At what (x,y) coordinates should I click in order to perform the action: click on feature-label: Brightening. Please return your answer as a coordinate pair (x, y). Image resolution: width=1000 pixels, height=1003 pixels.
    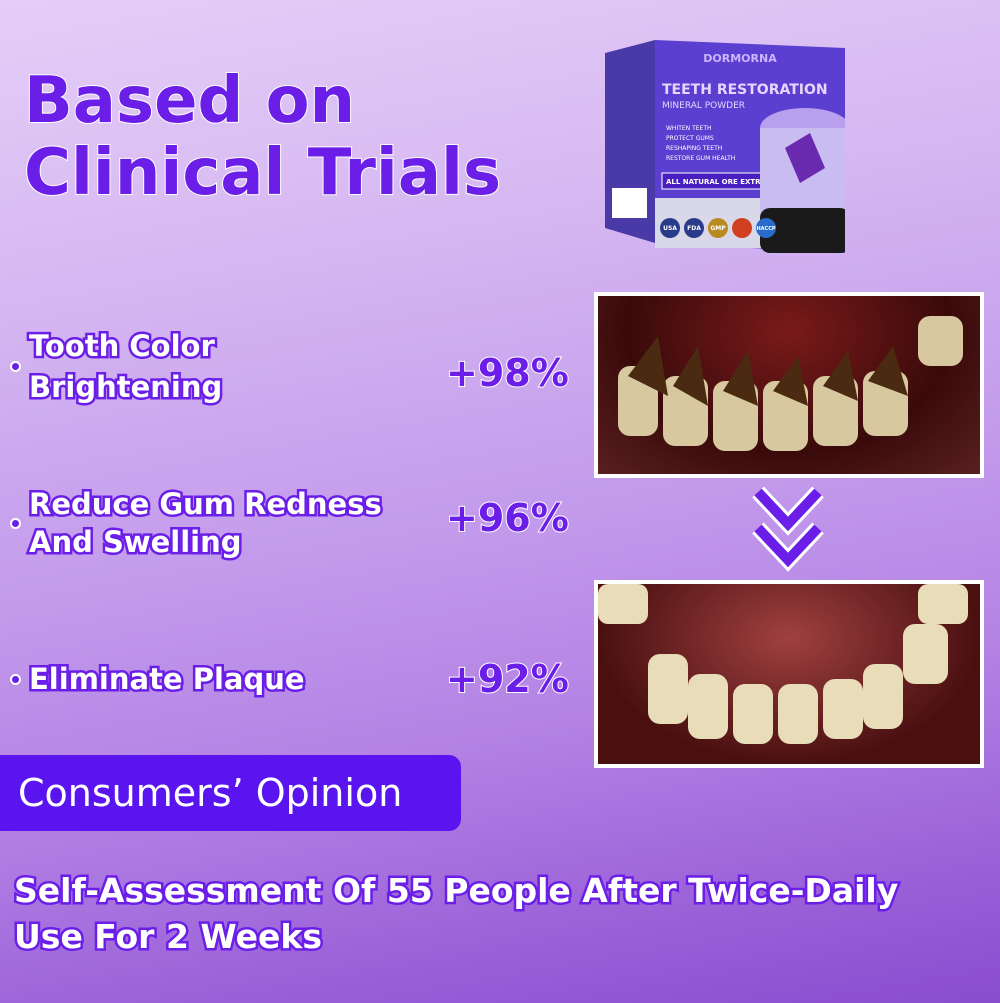
    Looking at the image, I should click on (125, 386).